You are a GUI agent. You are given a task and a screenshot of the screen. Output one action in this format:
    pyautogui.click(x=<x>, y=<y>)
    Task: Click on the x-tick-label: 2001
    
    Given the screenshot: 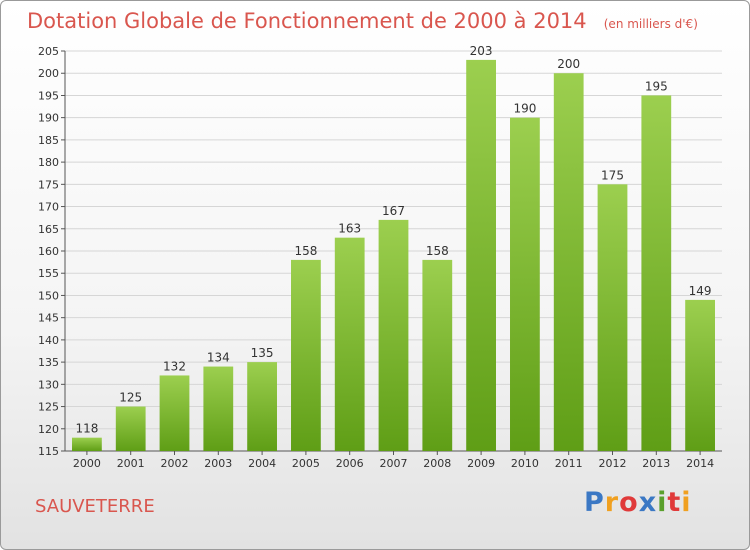 What is the action you would take?
    pyautogui.click(x=131, y=463)
    